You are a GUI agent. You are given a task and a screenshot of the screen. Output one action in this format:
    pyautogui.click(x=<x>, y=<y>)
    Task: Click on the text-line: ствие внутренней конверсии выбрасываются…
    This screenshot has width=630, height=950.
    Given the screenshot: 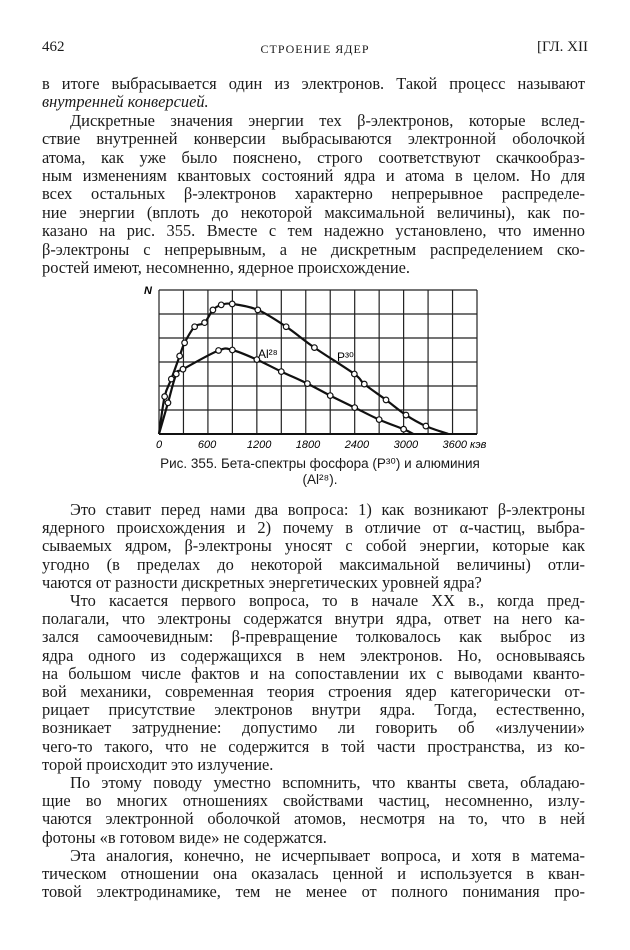 What is the action you would take?
    pyautogui.click(x=313, y=139)
    